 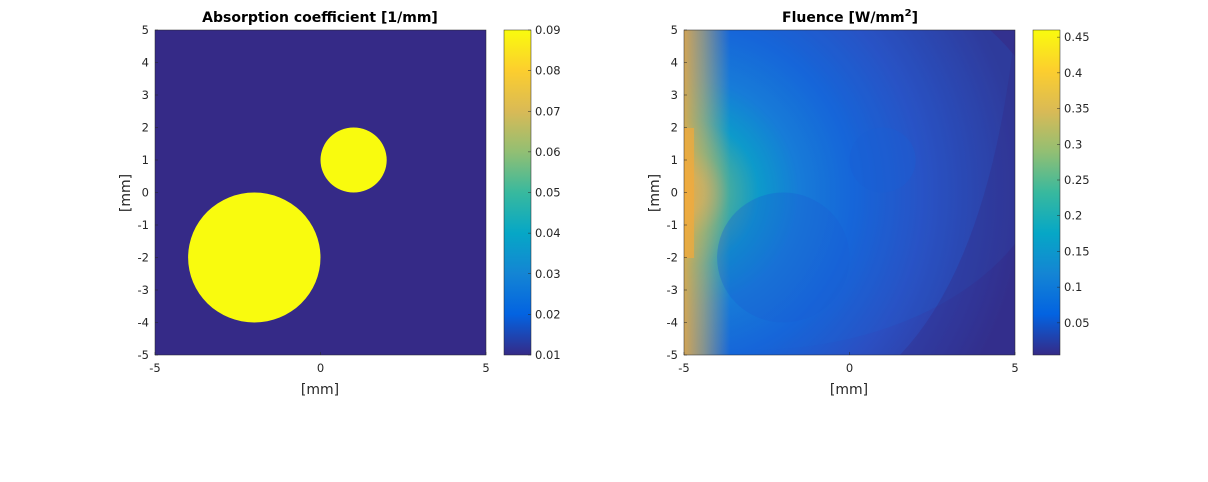 What do you see at coordinates (548, 71) in the screenshot?
I see `absorption-colorbar-tick-label: 0.08` at bounding box center [548, 71].